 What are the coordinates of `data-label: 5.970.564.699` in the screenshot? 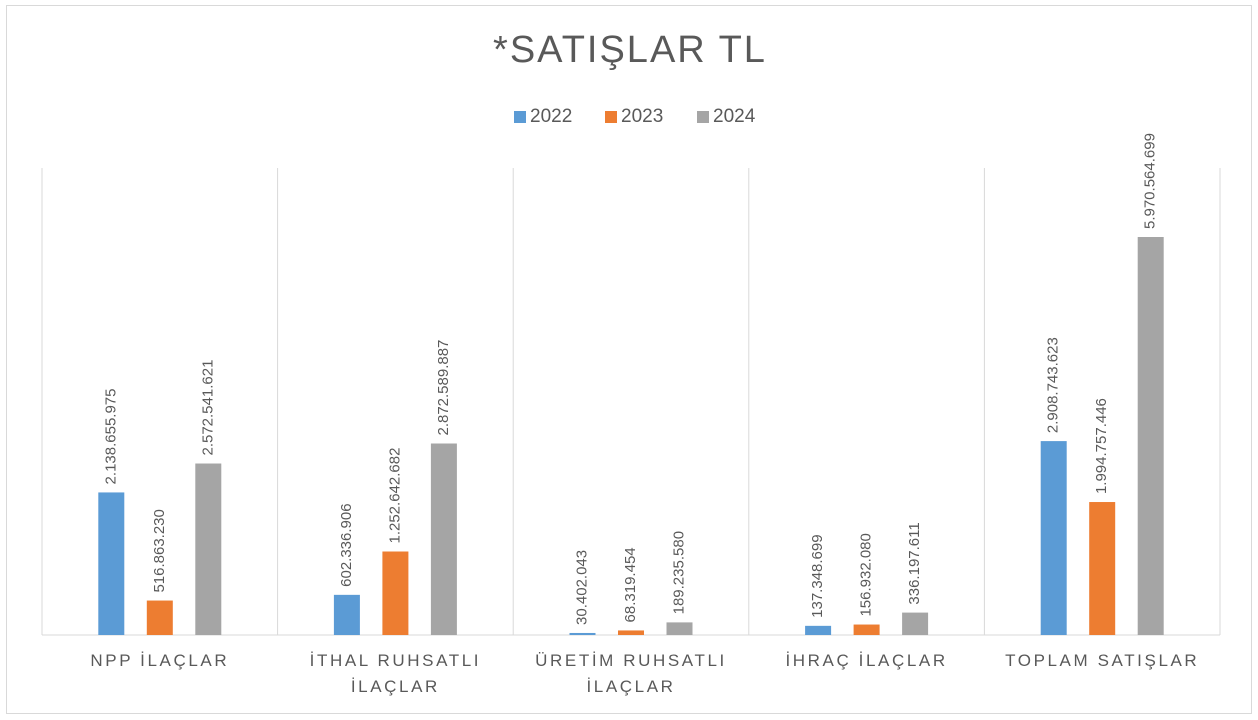 It's located at (1150, 181).